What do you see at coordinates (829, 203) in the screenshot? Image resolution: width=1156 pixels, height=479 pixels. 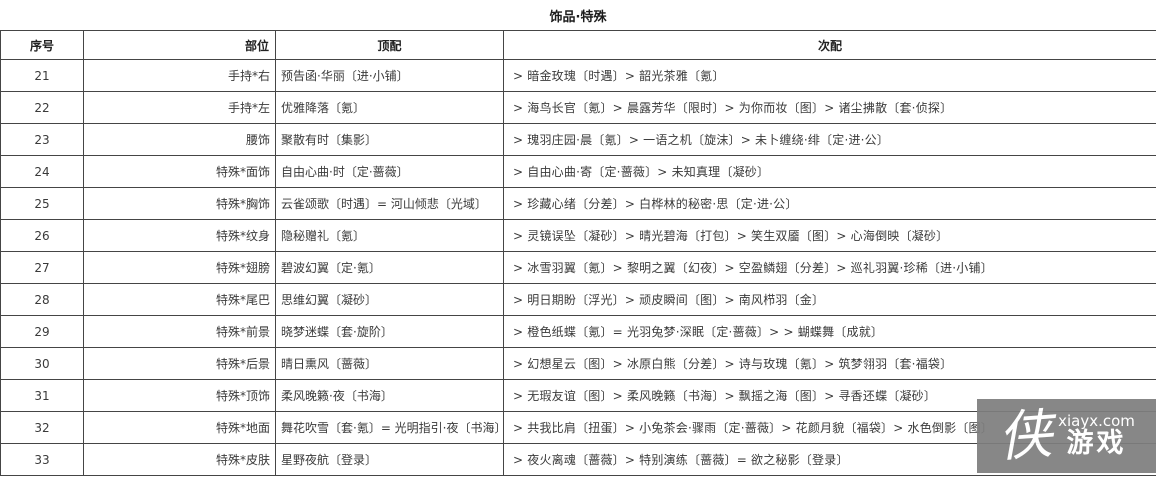 I see `cell-secondary-match: > 珍藏心绪〔分差〕> 白桦林的秘密·思〔定·进·公〕` at bounding box center [829, 203].